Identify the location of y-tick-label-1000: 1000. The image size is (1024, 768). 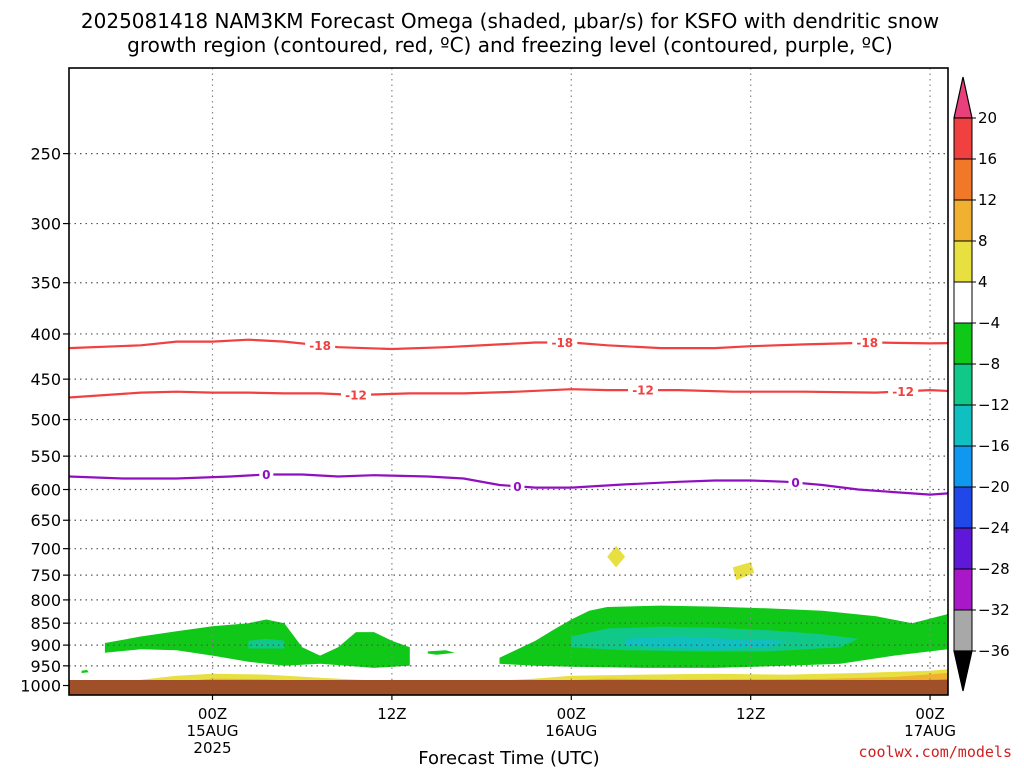
(40, 686).